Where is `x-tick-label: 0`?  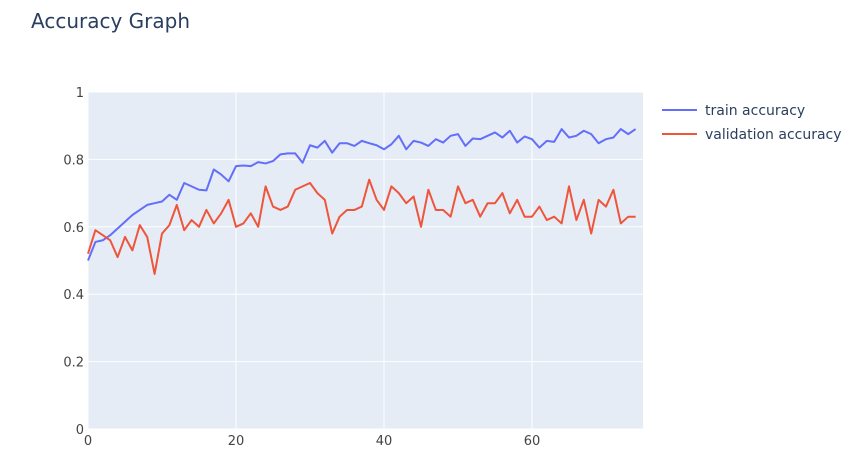
x-tick-label: 0 is located at coordinates (88, 441).